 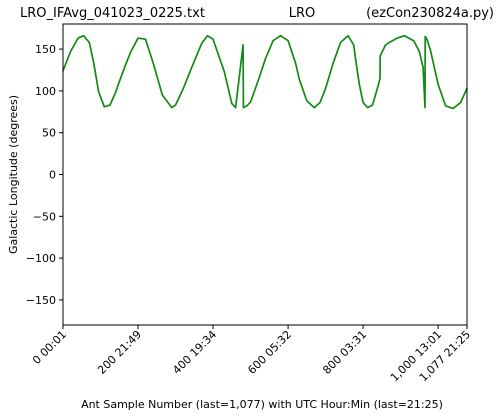 I want to click on title-right: (ezCon230824a.py), so click(x=430, y=13).